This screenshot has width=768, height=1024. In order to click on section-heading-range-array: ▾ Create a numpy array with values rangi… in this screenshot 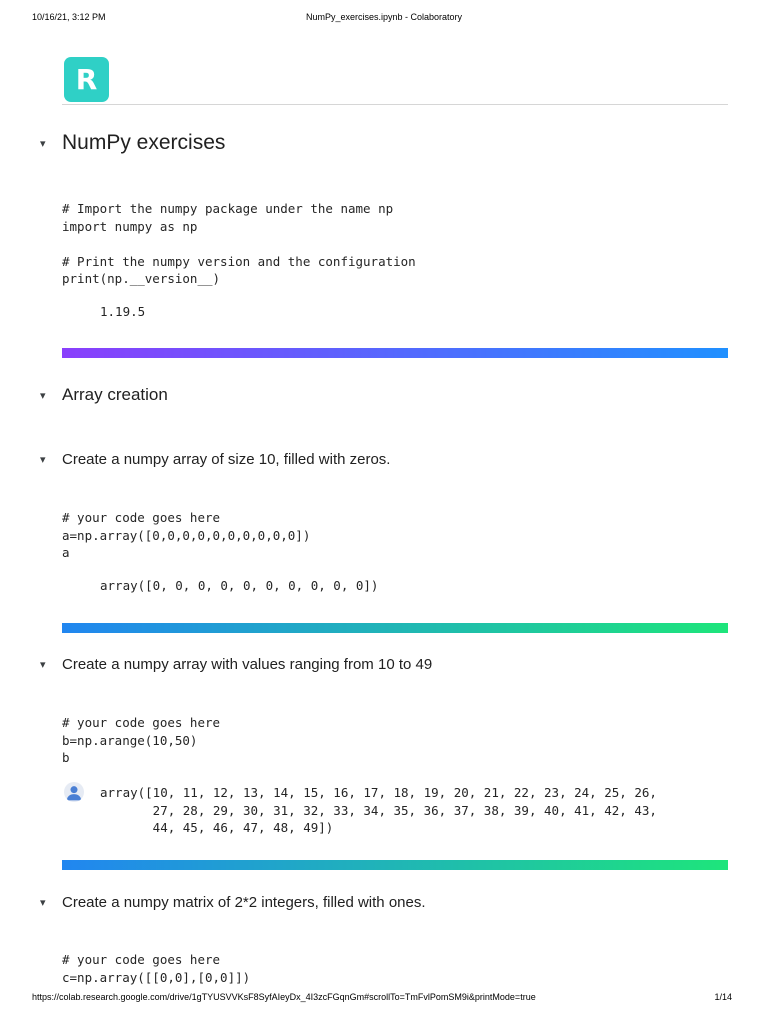, I will do `click(236, 664)`.